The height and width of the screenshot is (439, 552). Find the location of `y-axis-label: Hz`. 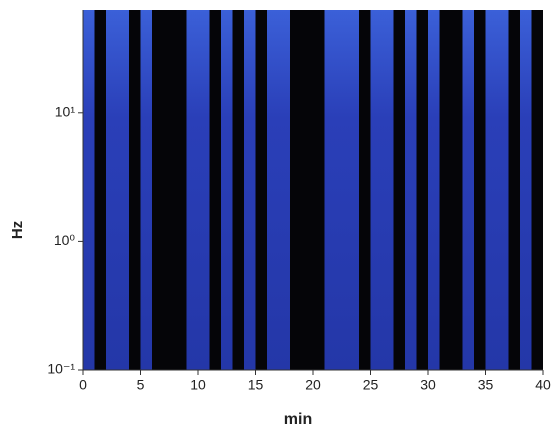

y-axis-label: Hz is located at coordinates (17, 230).